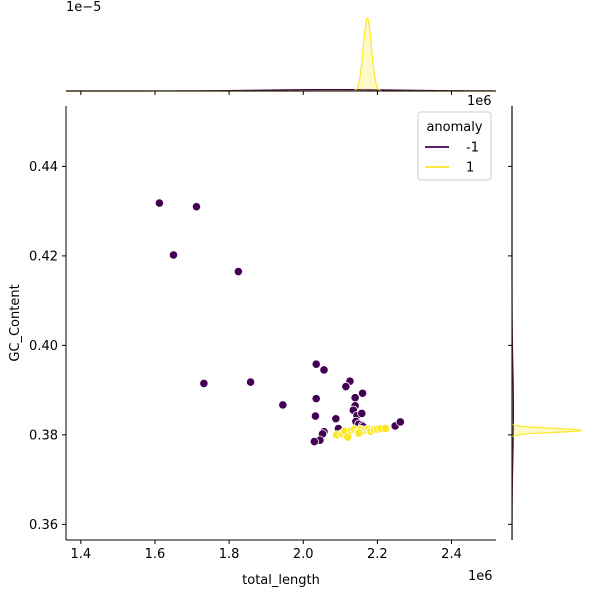  I want to click on x-tick-label: 2.4, so click(451, 554).